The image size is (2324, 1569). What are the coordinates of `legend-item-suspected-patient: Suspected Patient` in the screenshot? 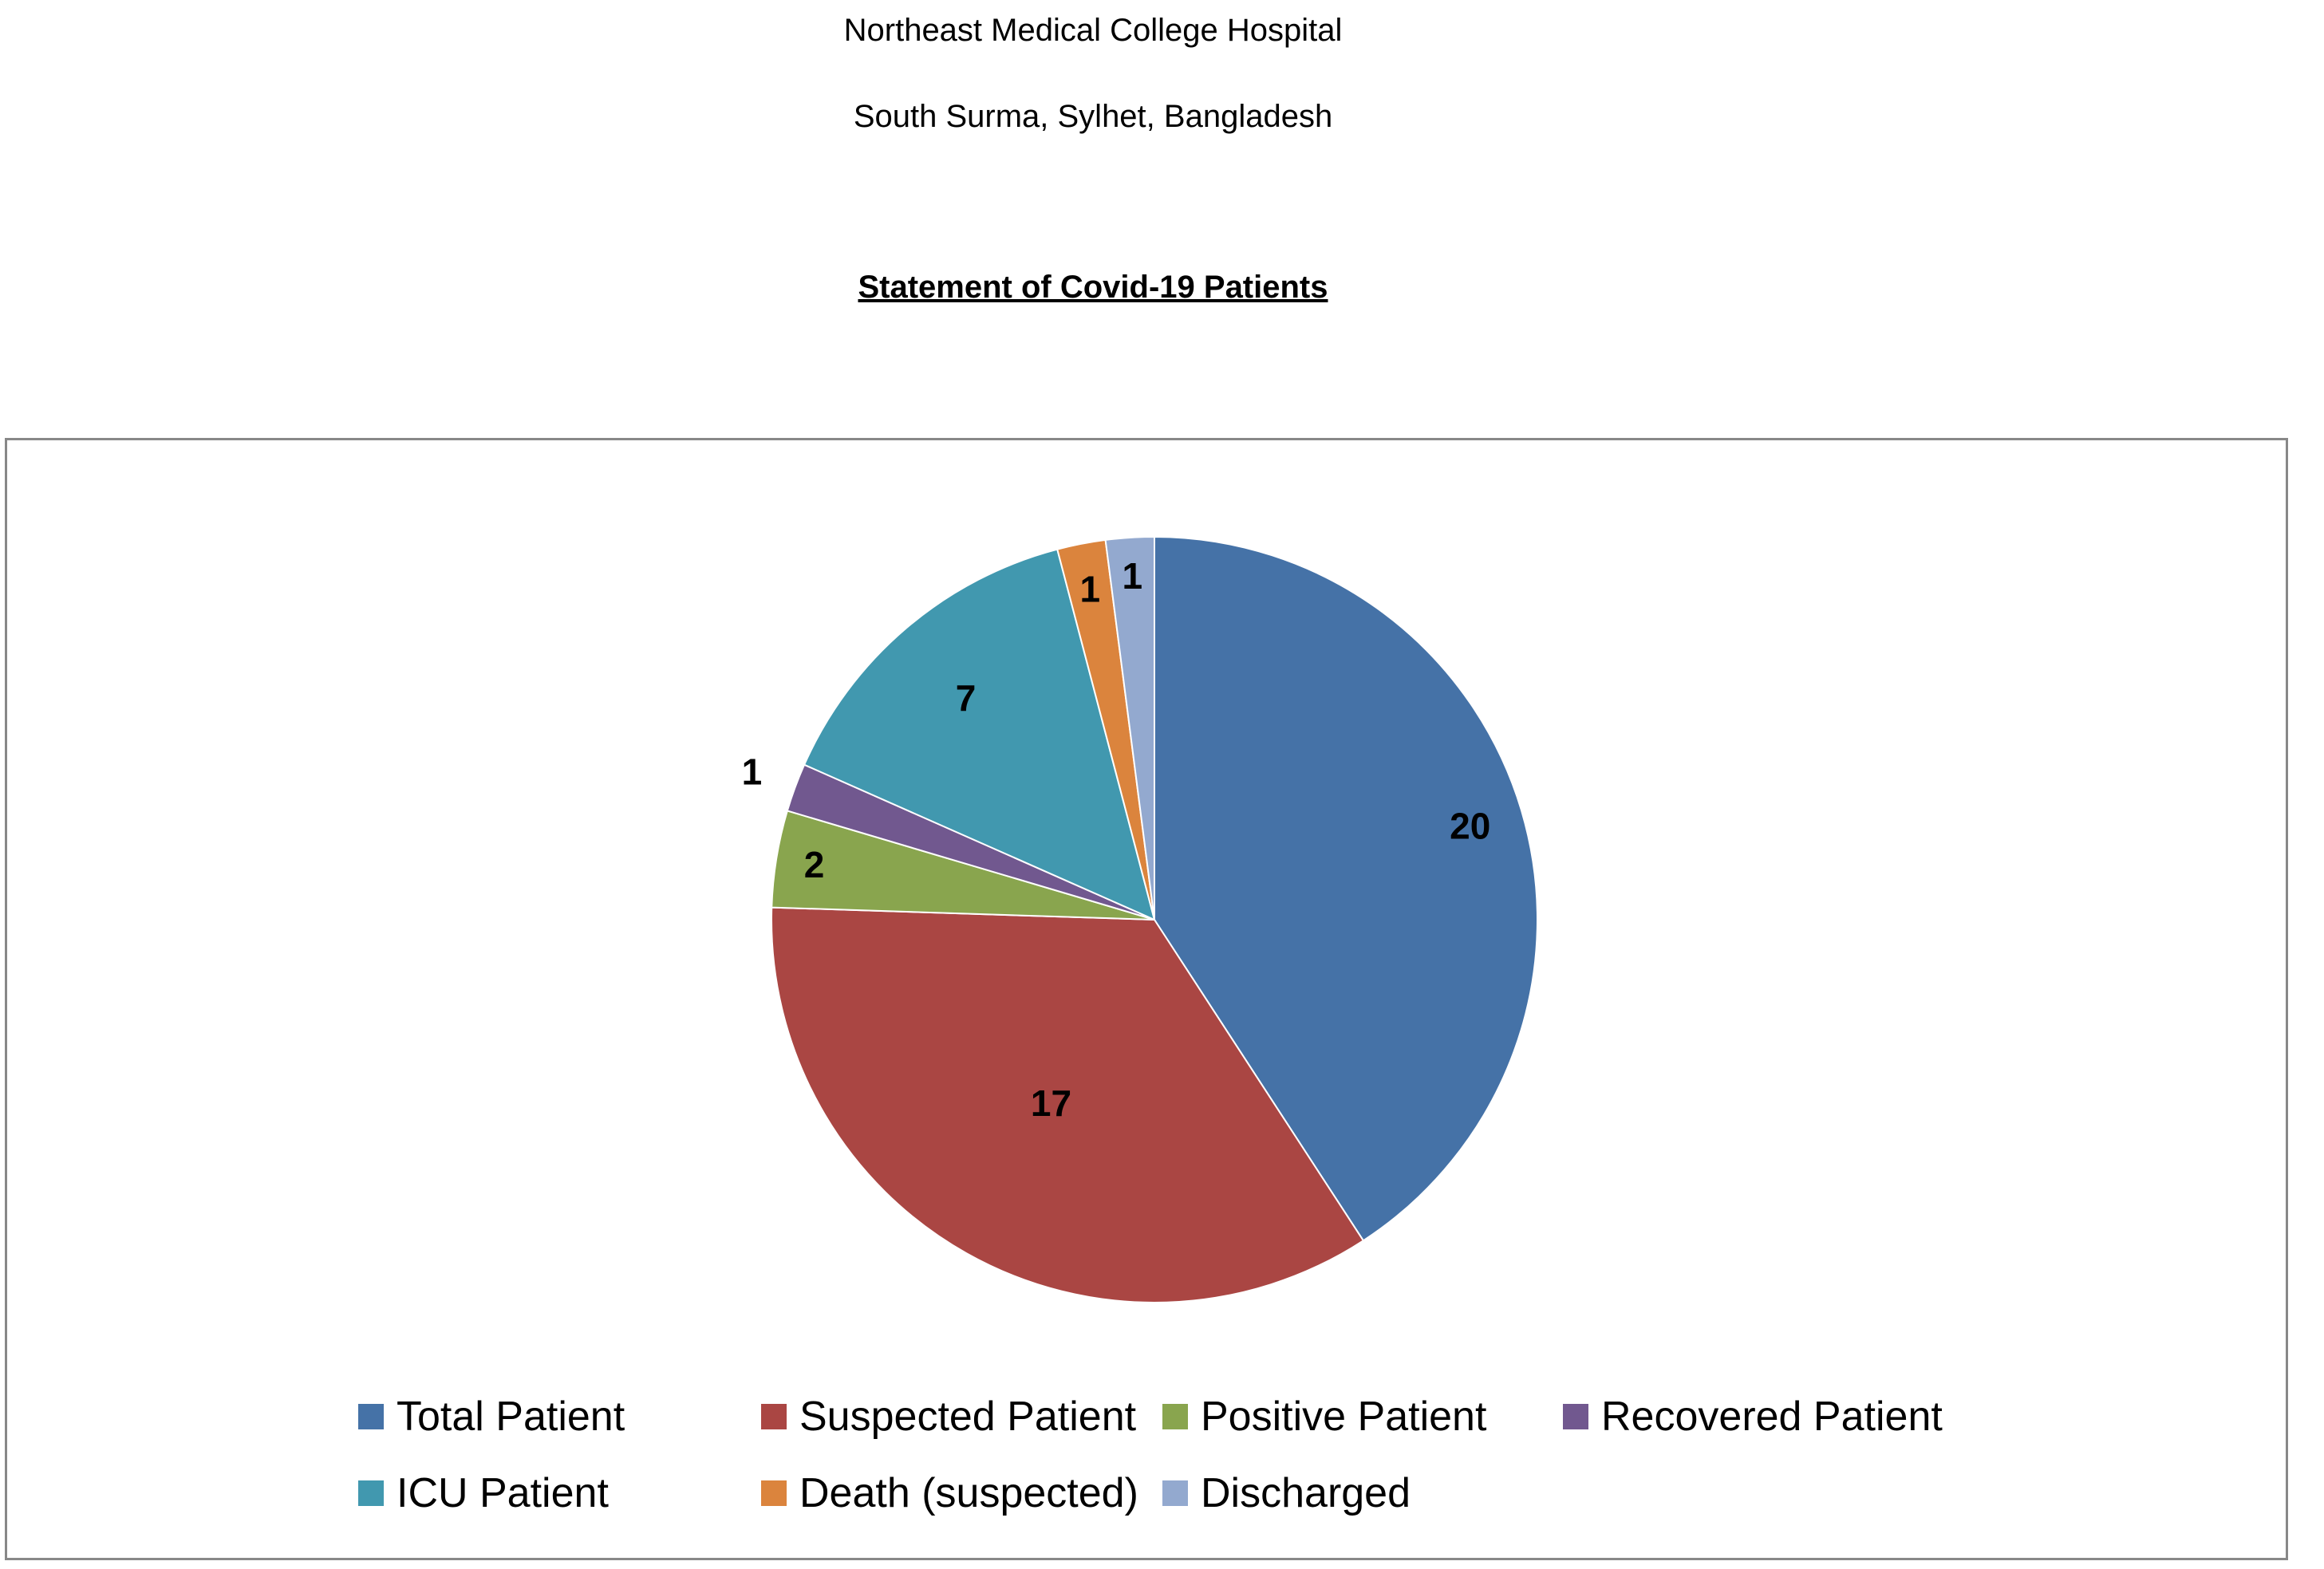 It's located at (948, 1417).